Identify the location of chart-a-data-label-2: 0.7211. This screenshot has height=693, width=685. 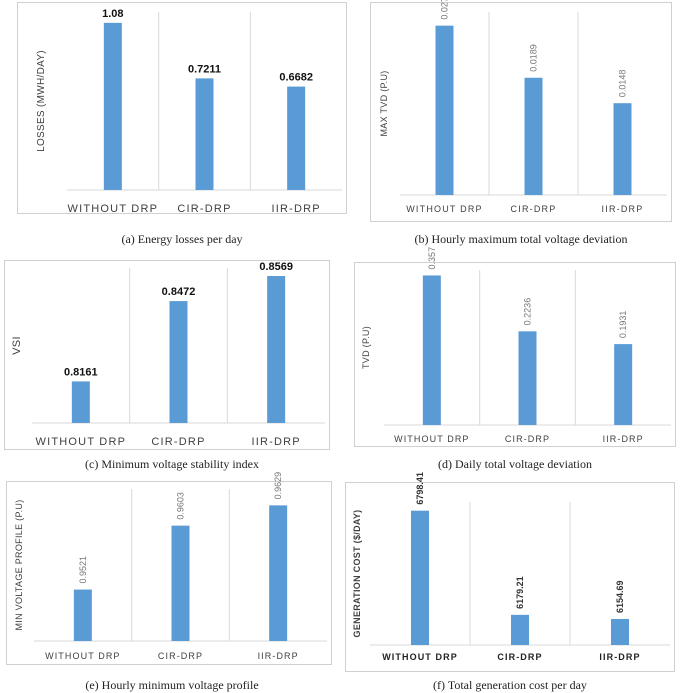
(204, 69).